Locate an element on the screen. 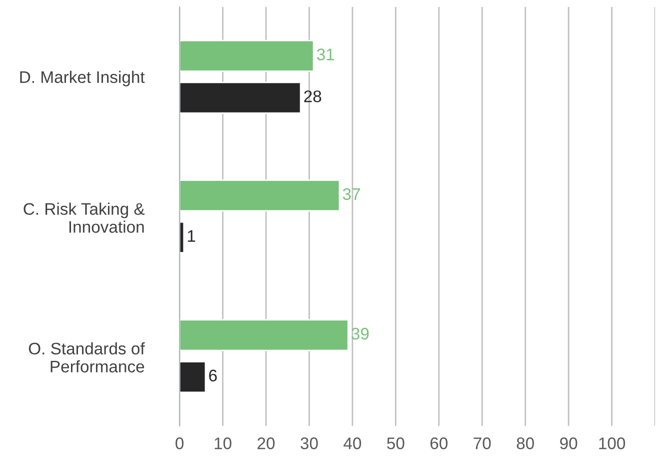 This screenshot has width=665, height=468. x-tick-label: 40 is located at coordinates (353, 443).